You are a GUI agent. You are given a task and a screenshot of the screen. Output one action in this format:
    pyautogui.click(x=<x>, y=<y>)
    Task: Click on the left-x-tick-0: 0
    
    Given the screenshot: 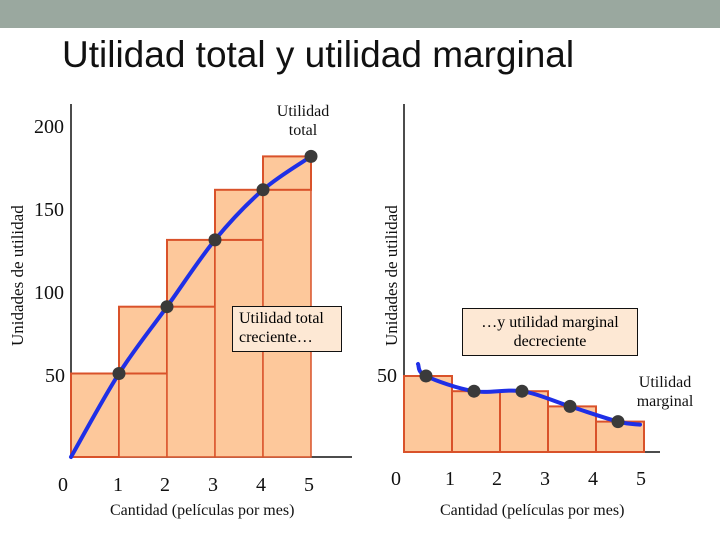 What is the action you would take?
    pyautogui.click(x=63, y=485)
    